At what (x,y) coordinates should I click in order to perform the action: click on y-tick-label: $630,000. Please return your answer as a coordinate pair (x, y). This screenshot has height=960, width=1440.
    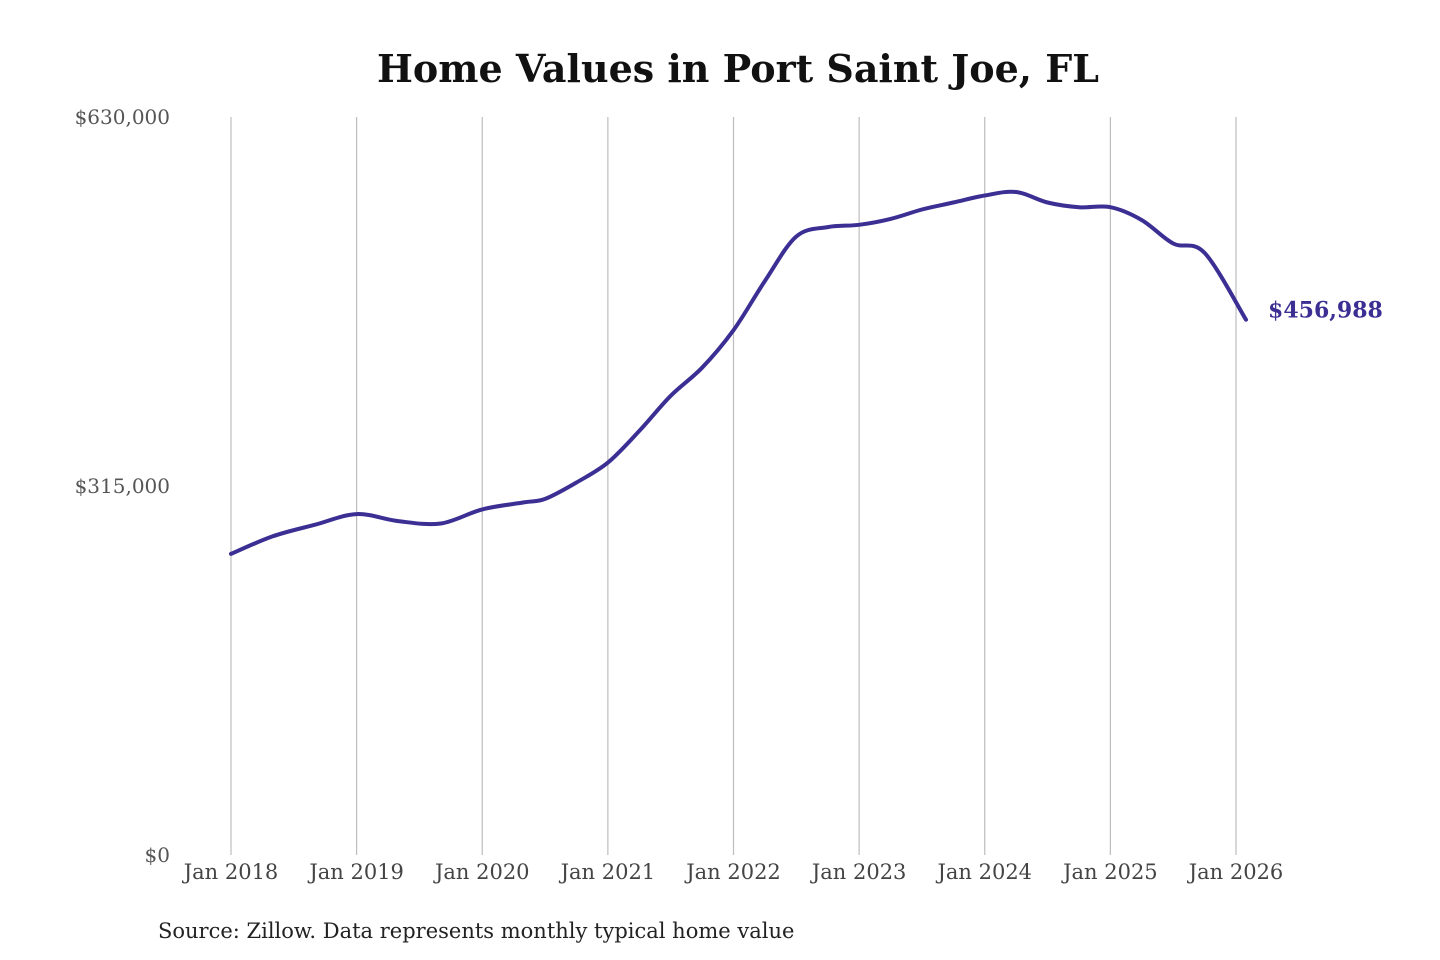
    Looking at the image, I should click on (122, 117).